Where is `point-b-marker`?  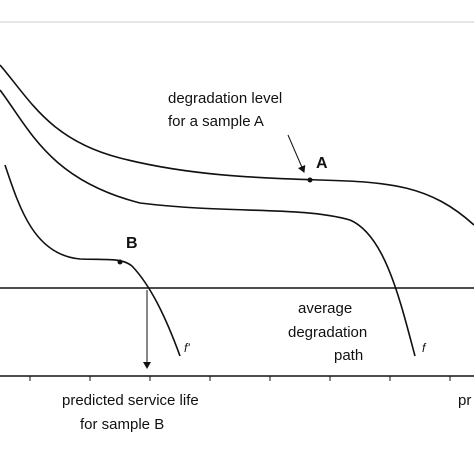
point-b-marker is located at coordinates (120, 262).